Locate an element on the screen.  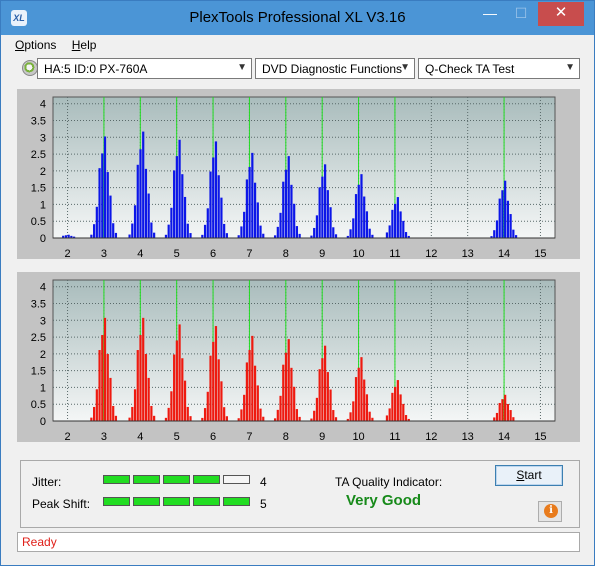
x-tick-label: 13 is located at coordinates (468, 436).